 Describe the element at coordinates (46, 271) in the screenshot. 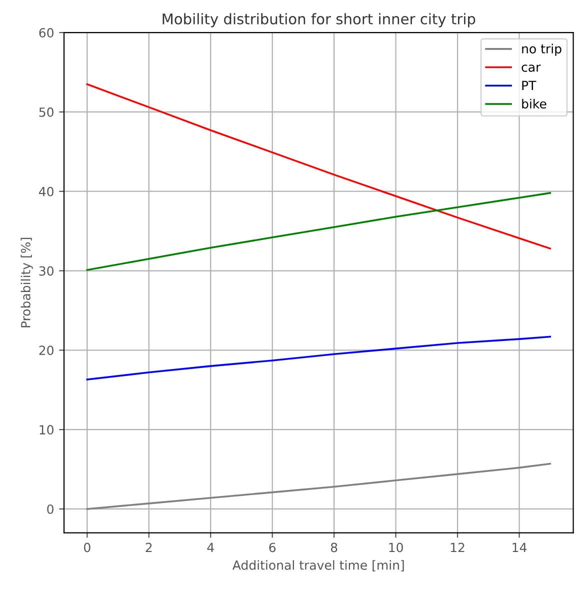

I see `y-tick-label: 30` at that location.